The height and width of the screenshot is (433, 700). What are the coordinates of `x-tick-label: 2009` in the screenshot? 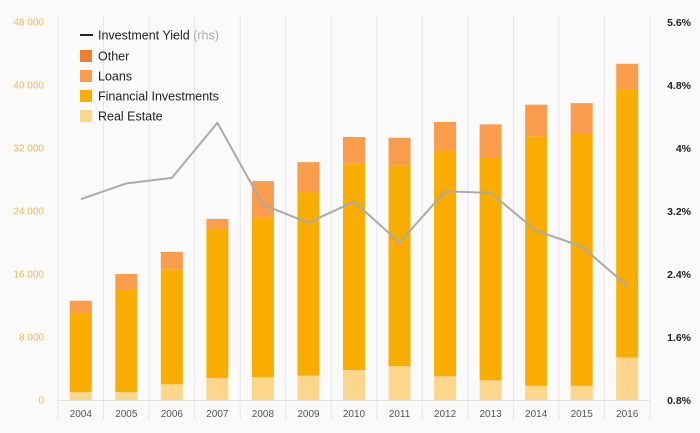 It's located at (308, 414).